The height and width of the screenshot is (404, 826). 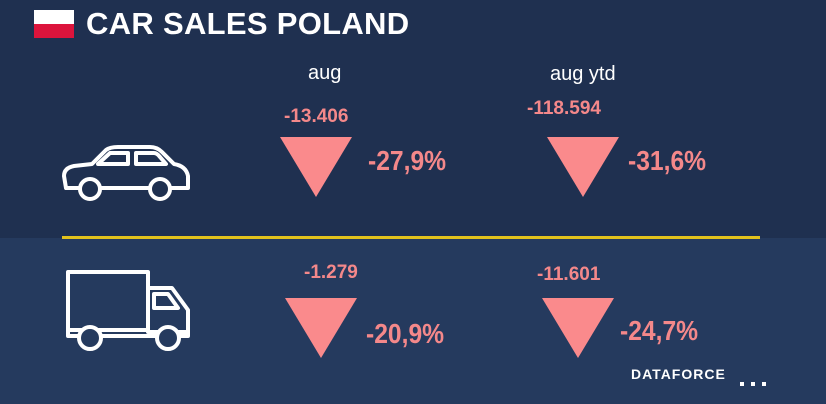 I want to click on column-header-aug-ytd: aug ytd, so click(x=583, y=74).